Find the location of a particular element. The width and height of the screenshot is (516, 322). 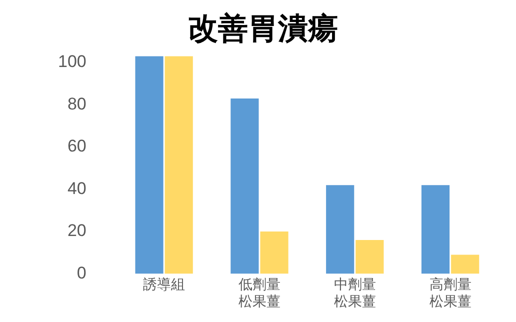

y-tick-label: 60 is located at coordinates (76, 146).